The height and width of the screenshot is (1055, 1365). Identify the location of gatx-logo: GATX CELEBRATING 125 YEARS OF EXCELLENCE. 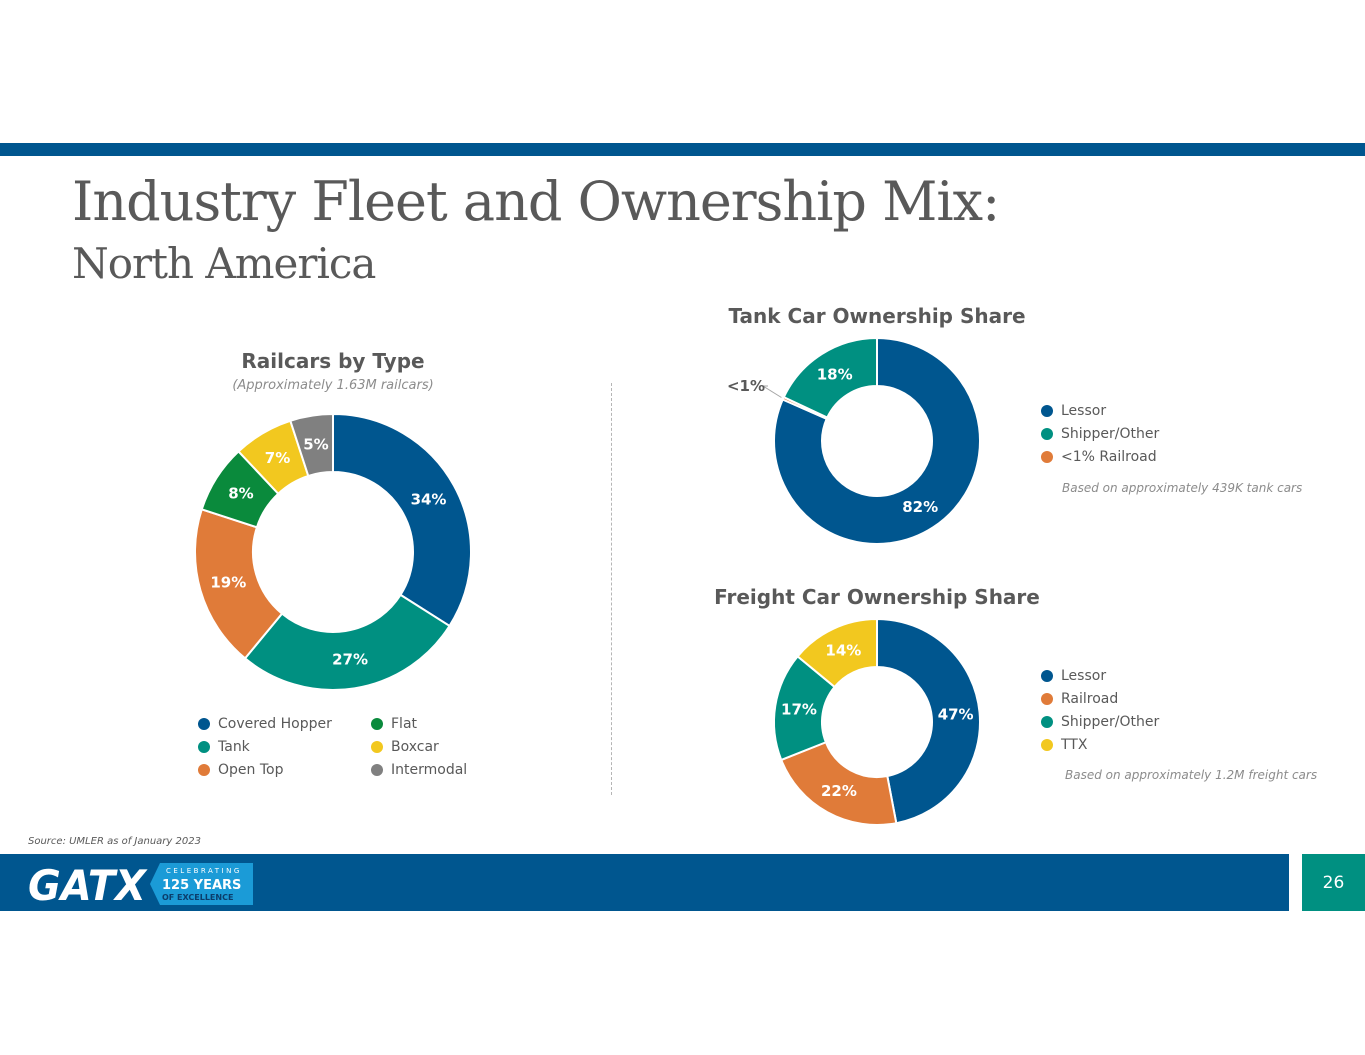
(140, 884).